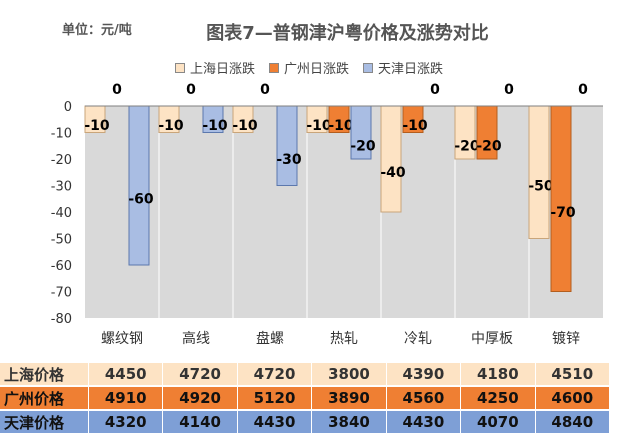 Image resolution: width=625 pixels, height=436 pixels. Describe the element at coordinates (196, 338) in the screenshot. I see `x-tick-label: 高线` at that location.